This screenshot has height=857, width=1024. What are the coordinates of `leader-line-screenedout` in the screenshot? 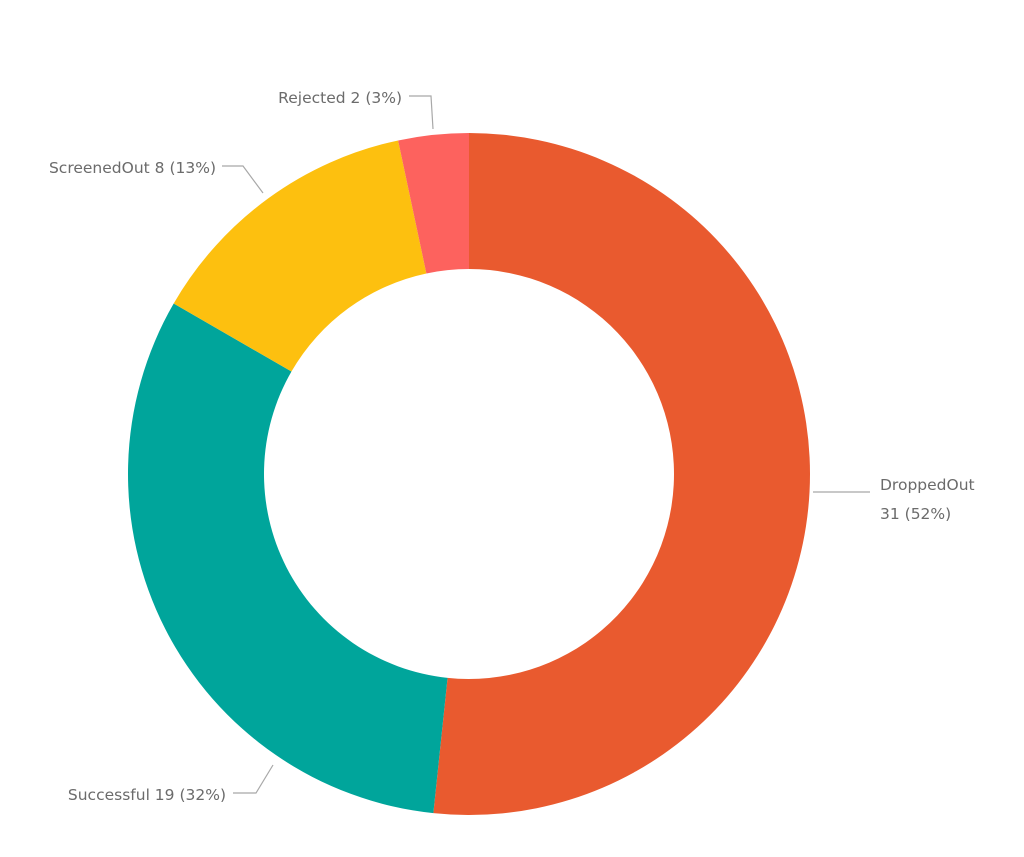 It's located at (243, 179).